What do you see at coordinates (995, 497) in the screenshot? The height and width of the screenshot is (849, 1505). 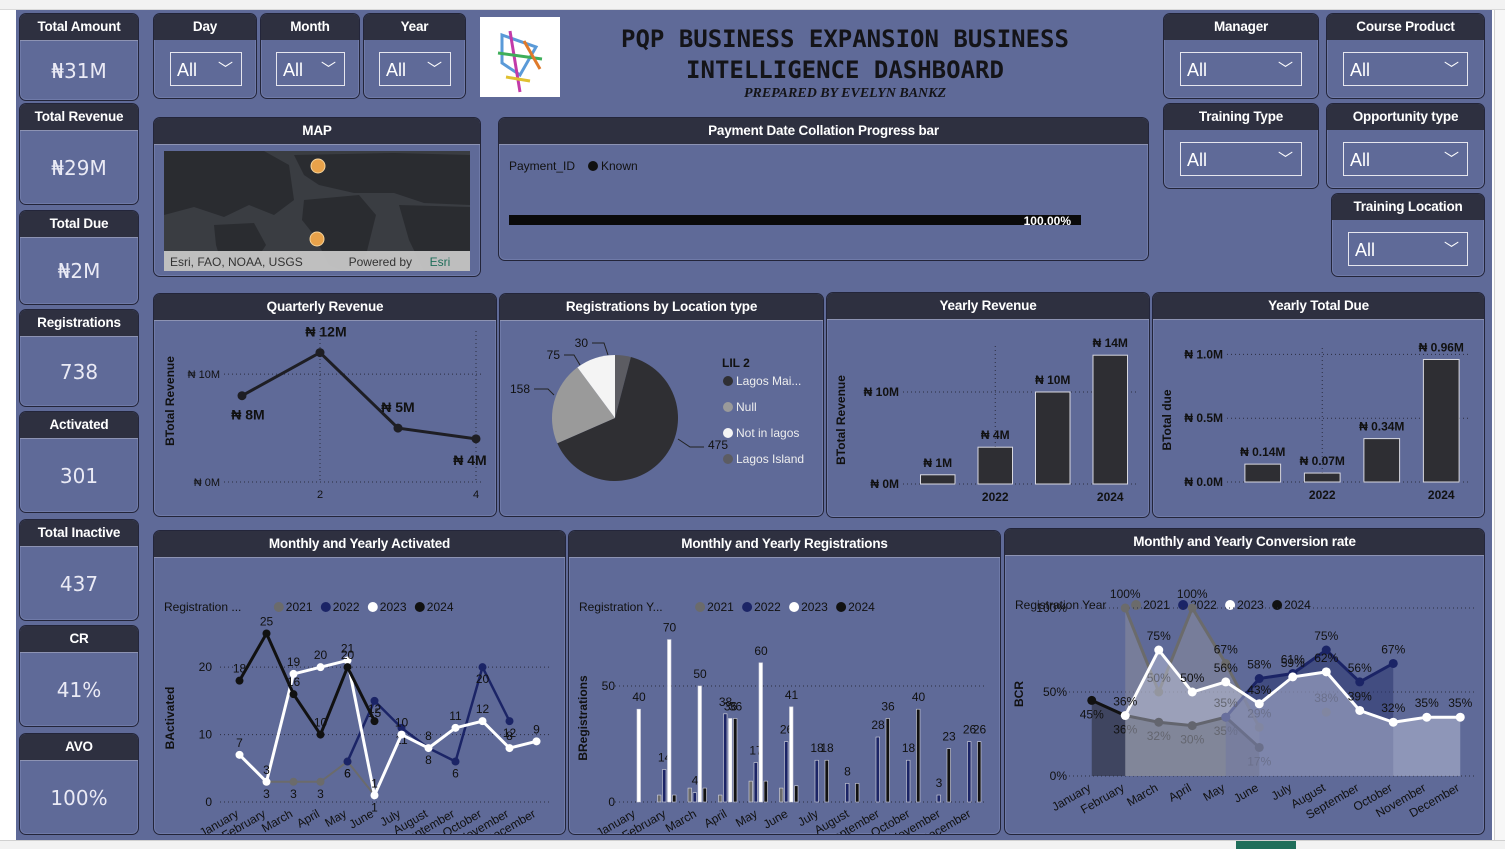 I see `x-tick-label: 2022` at bounding box center [995, 497].